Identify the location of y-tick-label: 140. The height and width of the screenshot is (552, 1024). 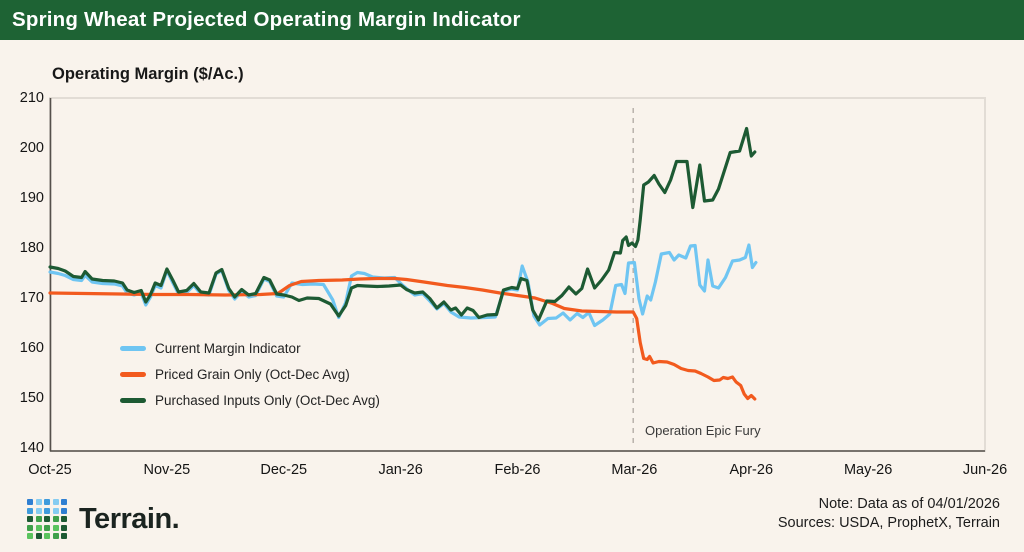
(31, 448).